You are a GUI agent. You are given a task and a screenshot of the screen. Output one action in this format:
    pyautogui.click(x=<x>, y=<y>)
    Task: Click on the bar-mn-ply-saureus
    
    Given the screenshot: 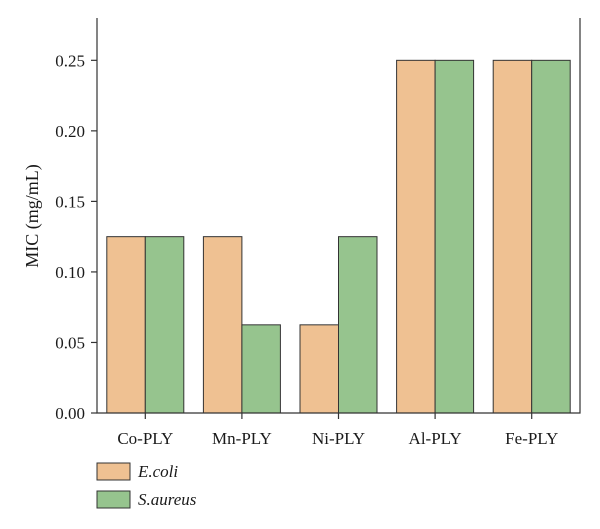 What is the action you would take?
    pyautogui.click(x=261, y=369)
    